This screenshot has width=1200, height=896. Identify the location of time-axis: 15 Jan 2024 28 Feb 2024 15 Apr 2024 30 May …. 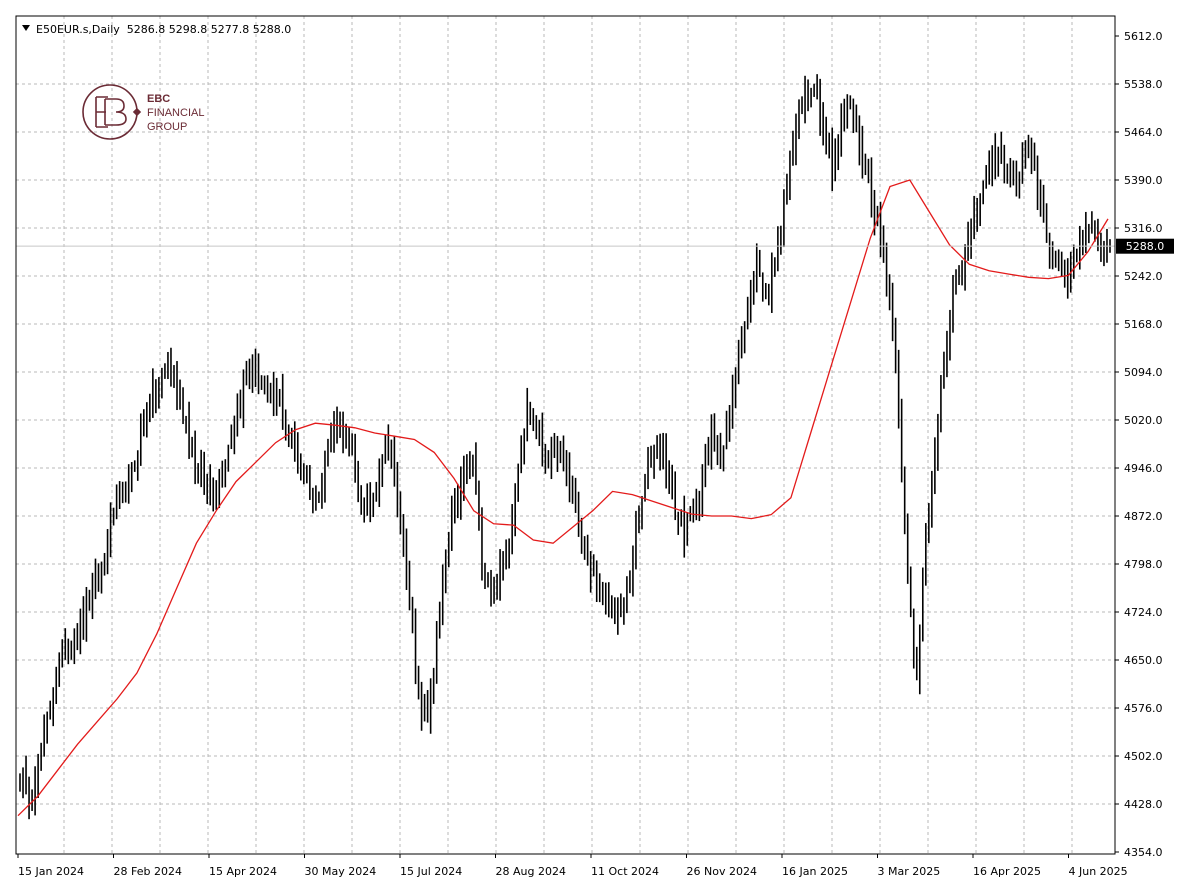
(572, 866).